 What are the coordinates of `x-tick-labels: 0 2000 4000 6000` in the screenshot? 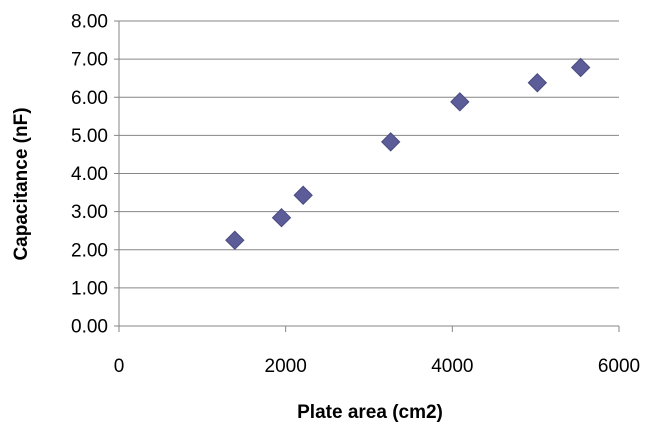 It's located at (377, 366).